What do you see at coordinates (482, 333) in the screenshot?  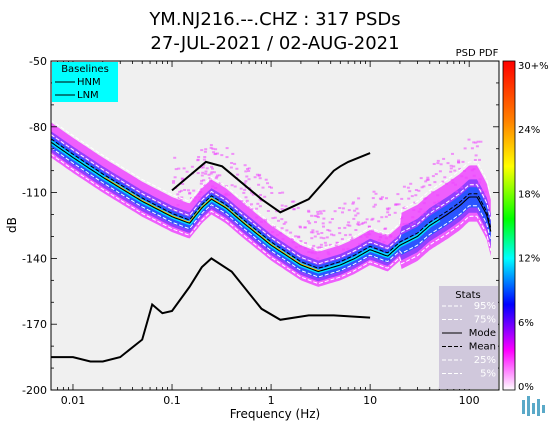 I see `stats-legend-item: Mode` at bounding box center [482, 333].